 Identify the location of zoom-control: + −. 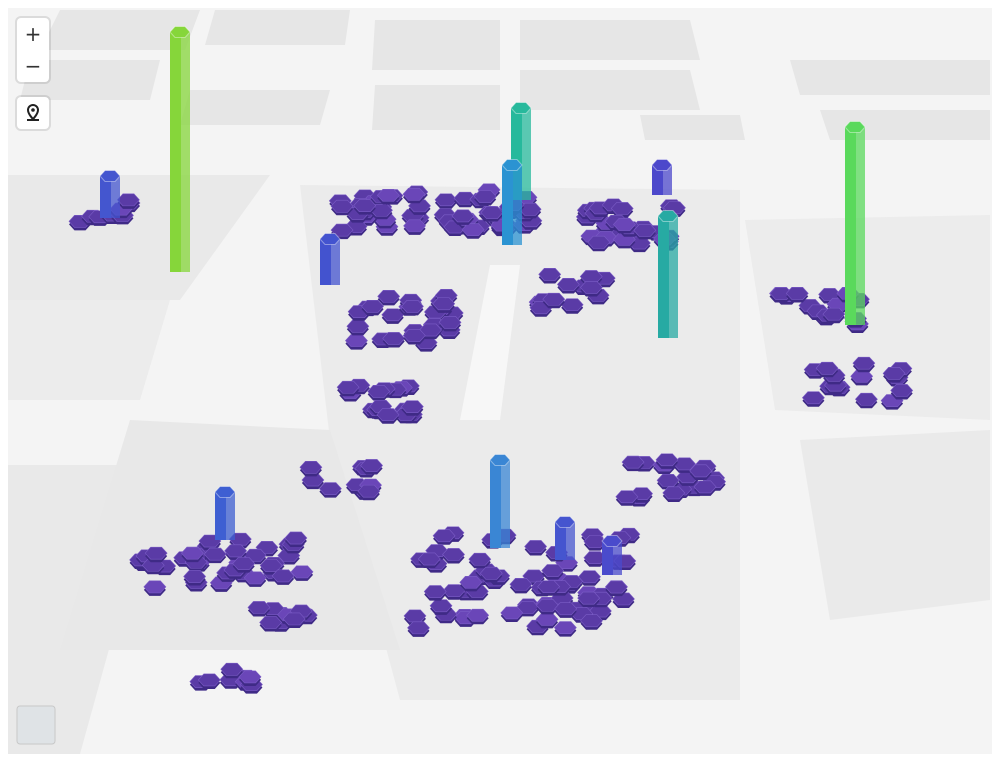
(33, 50).